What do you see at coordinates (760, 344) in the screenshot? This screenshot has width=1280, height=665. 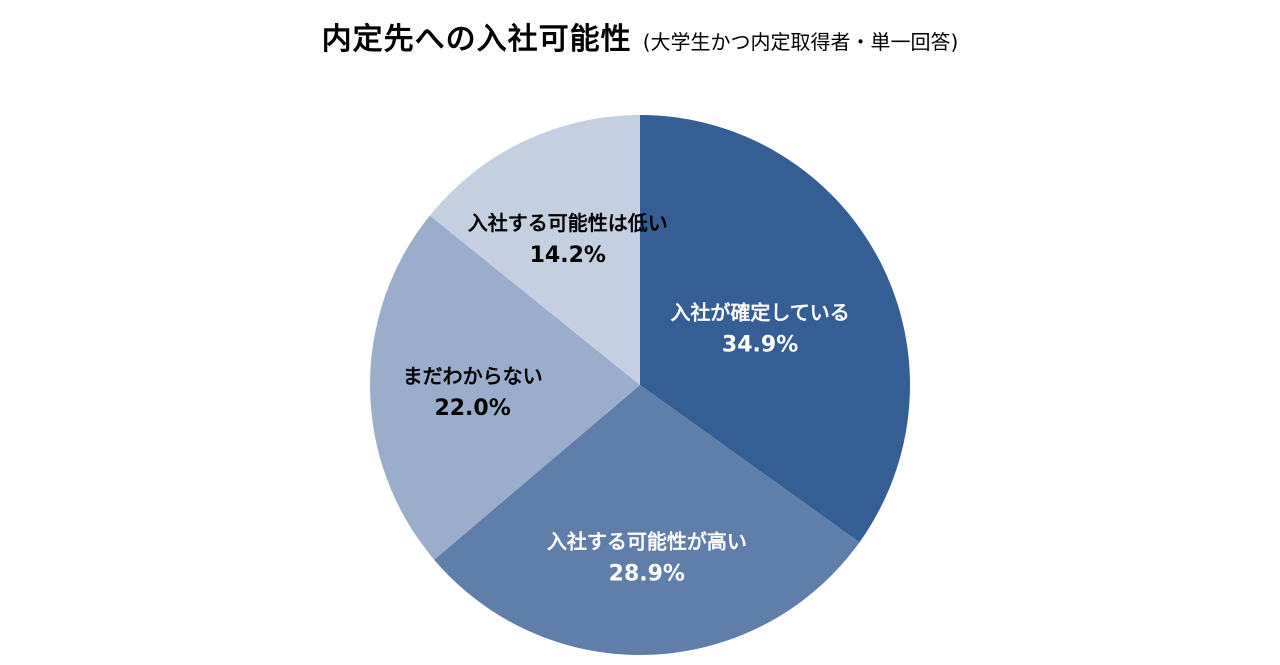 I see `slice-value-label: 34.9%` at bounding box center [760, 344].